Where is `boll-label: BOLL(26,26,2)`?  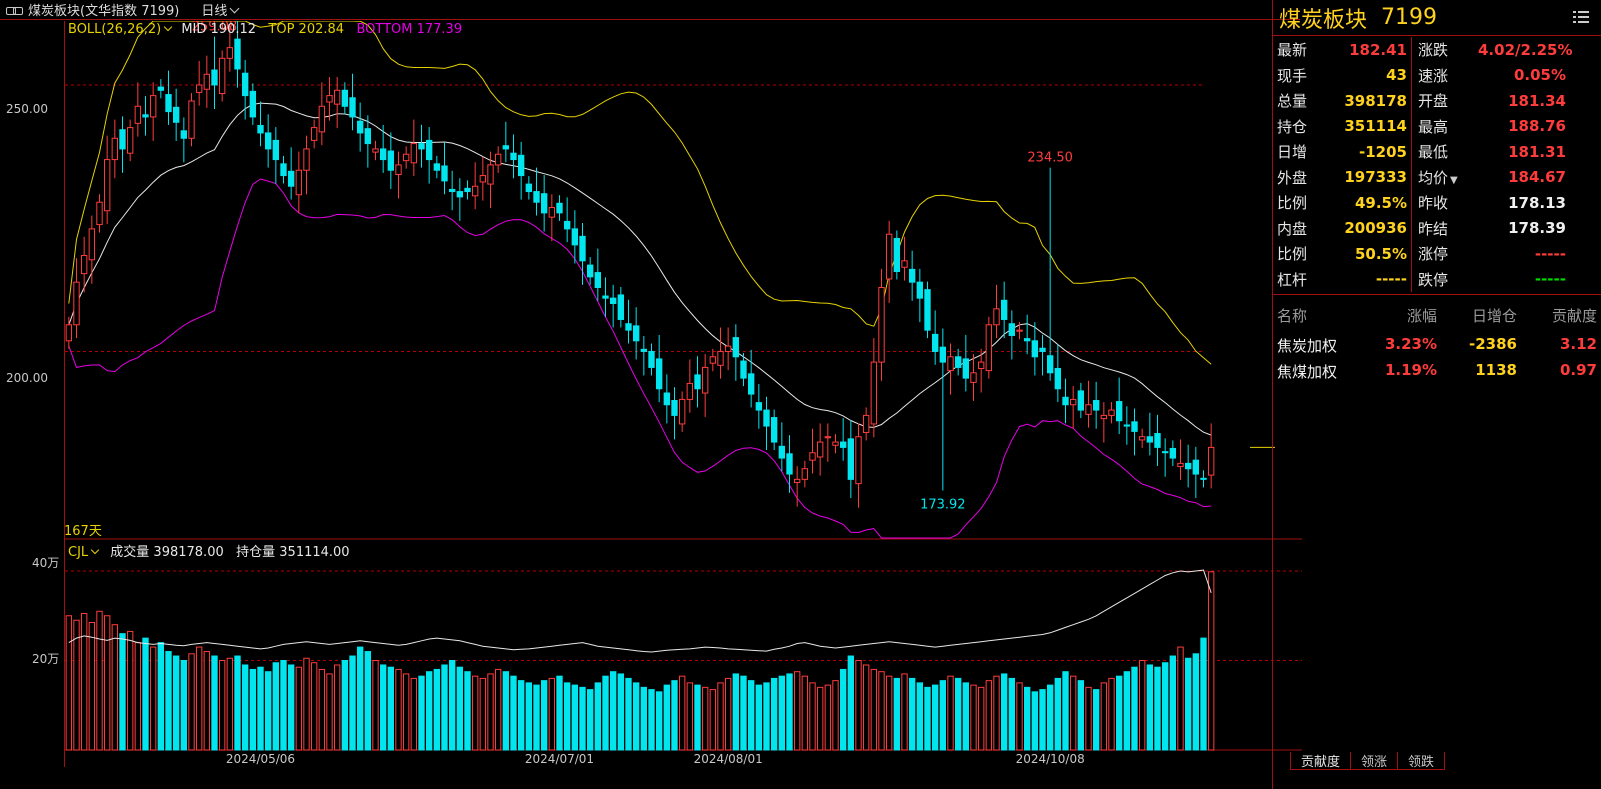
boll-label: BOLL(26,26,2) is located at coordinates (115, 29).